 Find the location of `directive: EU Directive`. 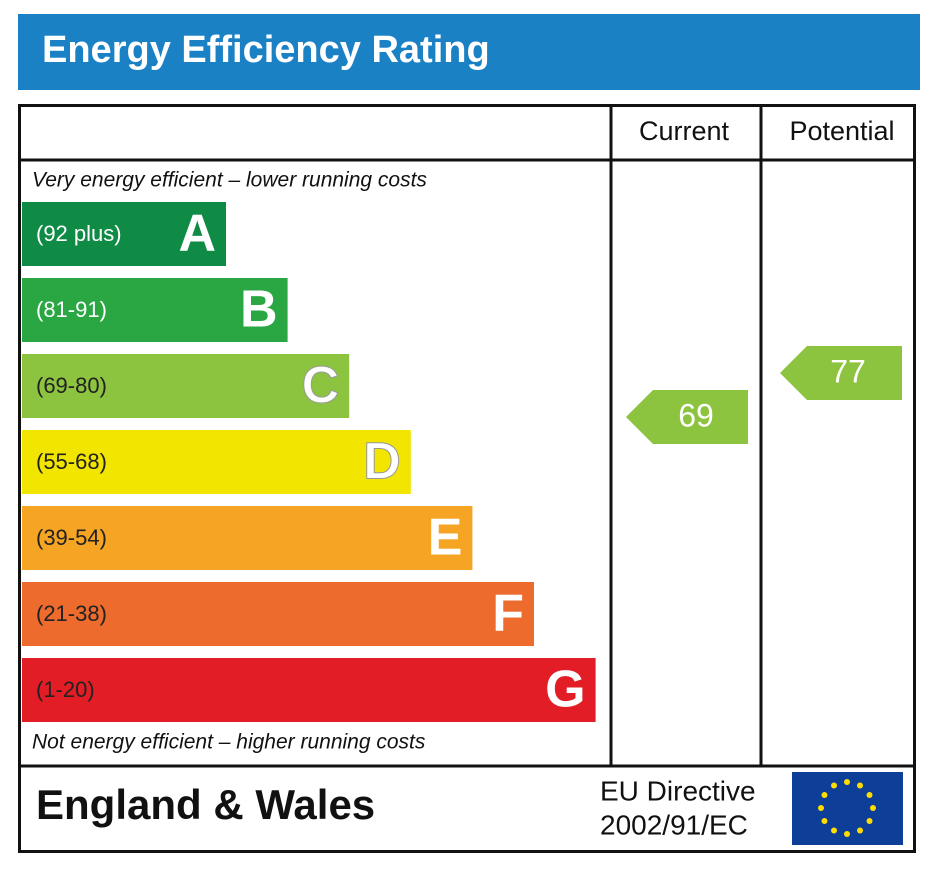

directive: EU Directive is located at coordinates (678, 790).